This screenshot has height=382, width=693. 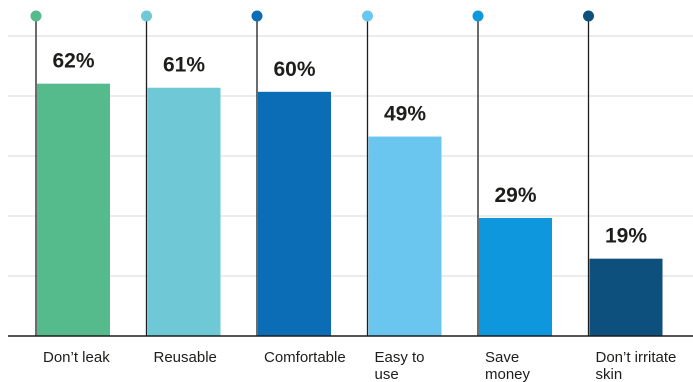 I want to click on bar-group: 60% Comfortable, so click(x=298, y=188).